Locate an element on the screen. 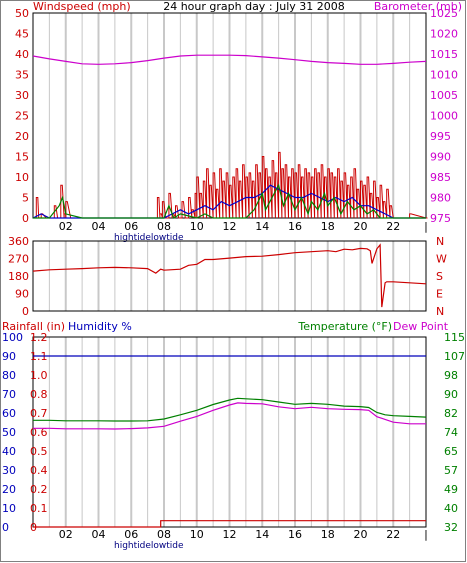 This screenshot has width=467, height=563. compass-tick-label: W is located at coordinates (441, 259).